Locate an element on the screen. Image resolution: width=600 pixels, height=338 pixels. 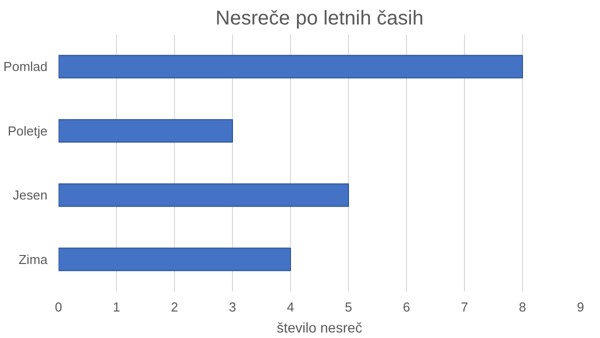
x-tick-label: 6 is located at coordinates (406, 307).